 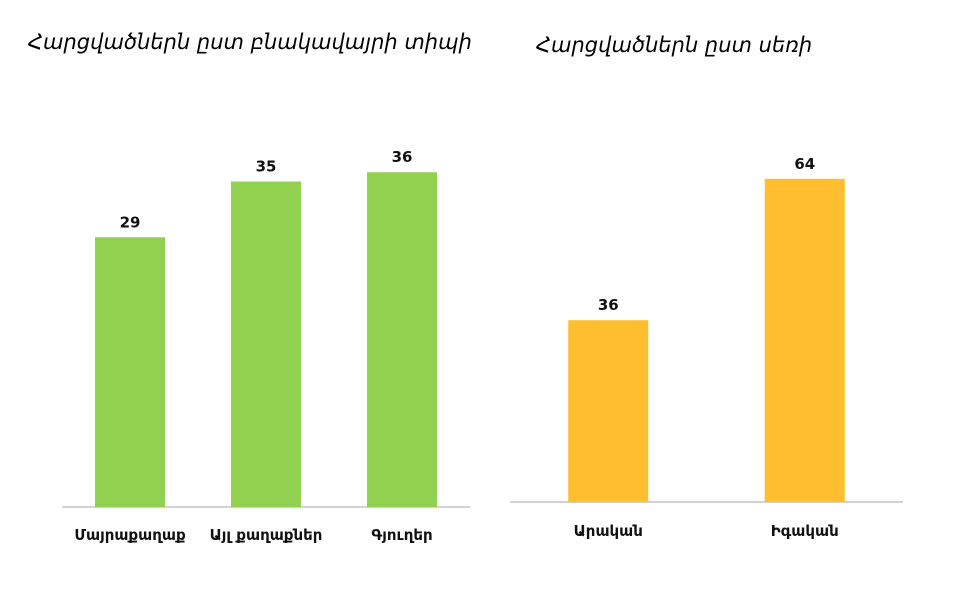 I want to click on residence-category-label-0: Մայրաքաղաք, so click(x=130, y=535).